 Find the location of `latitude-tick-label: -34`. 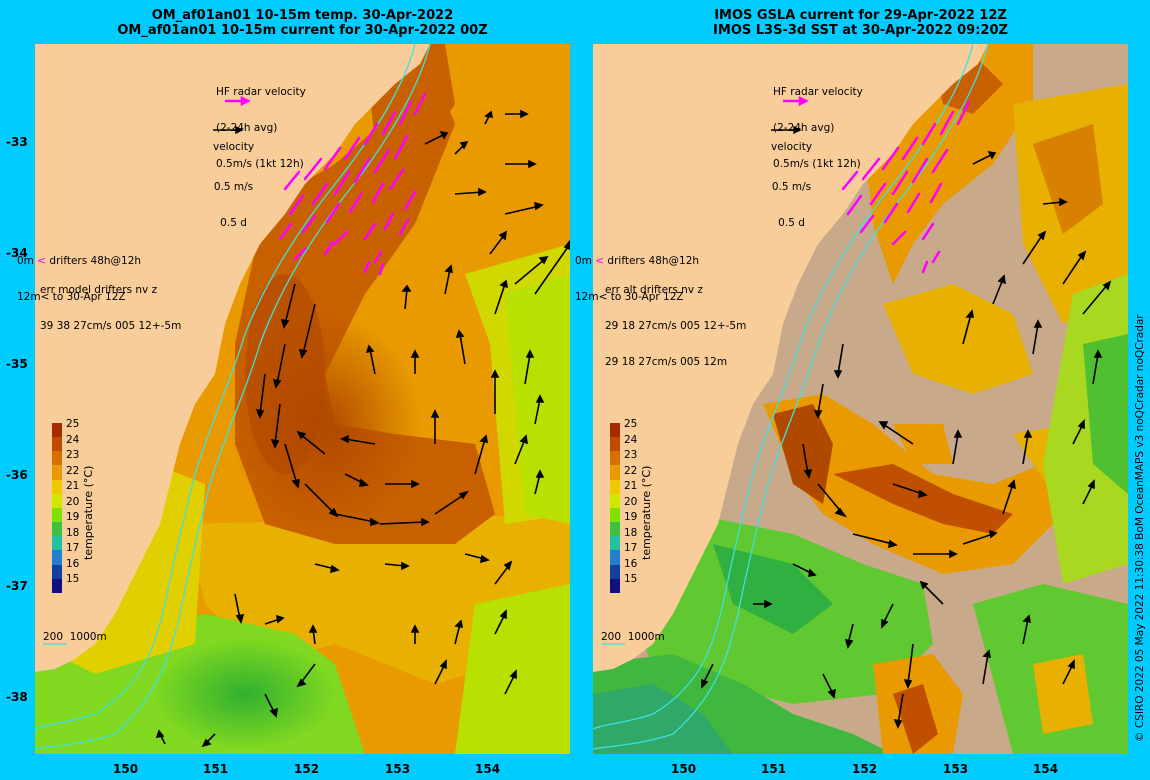

latitude-tick-label: -34 is located at coordinates (17, 253).